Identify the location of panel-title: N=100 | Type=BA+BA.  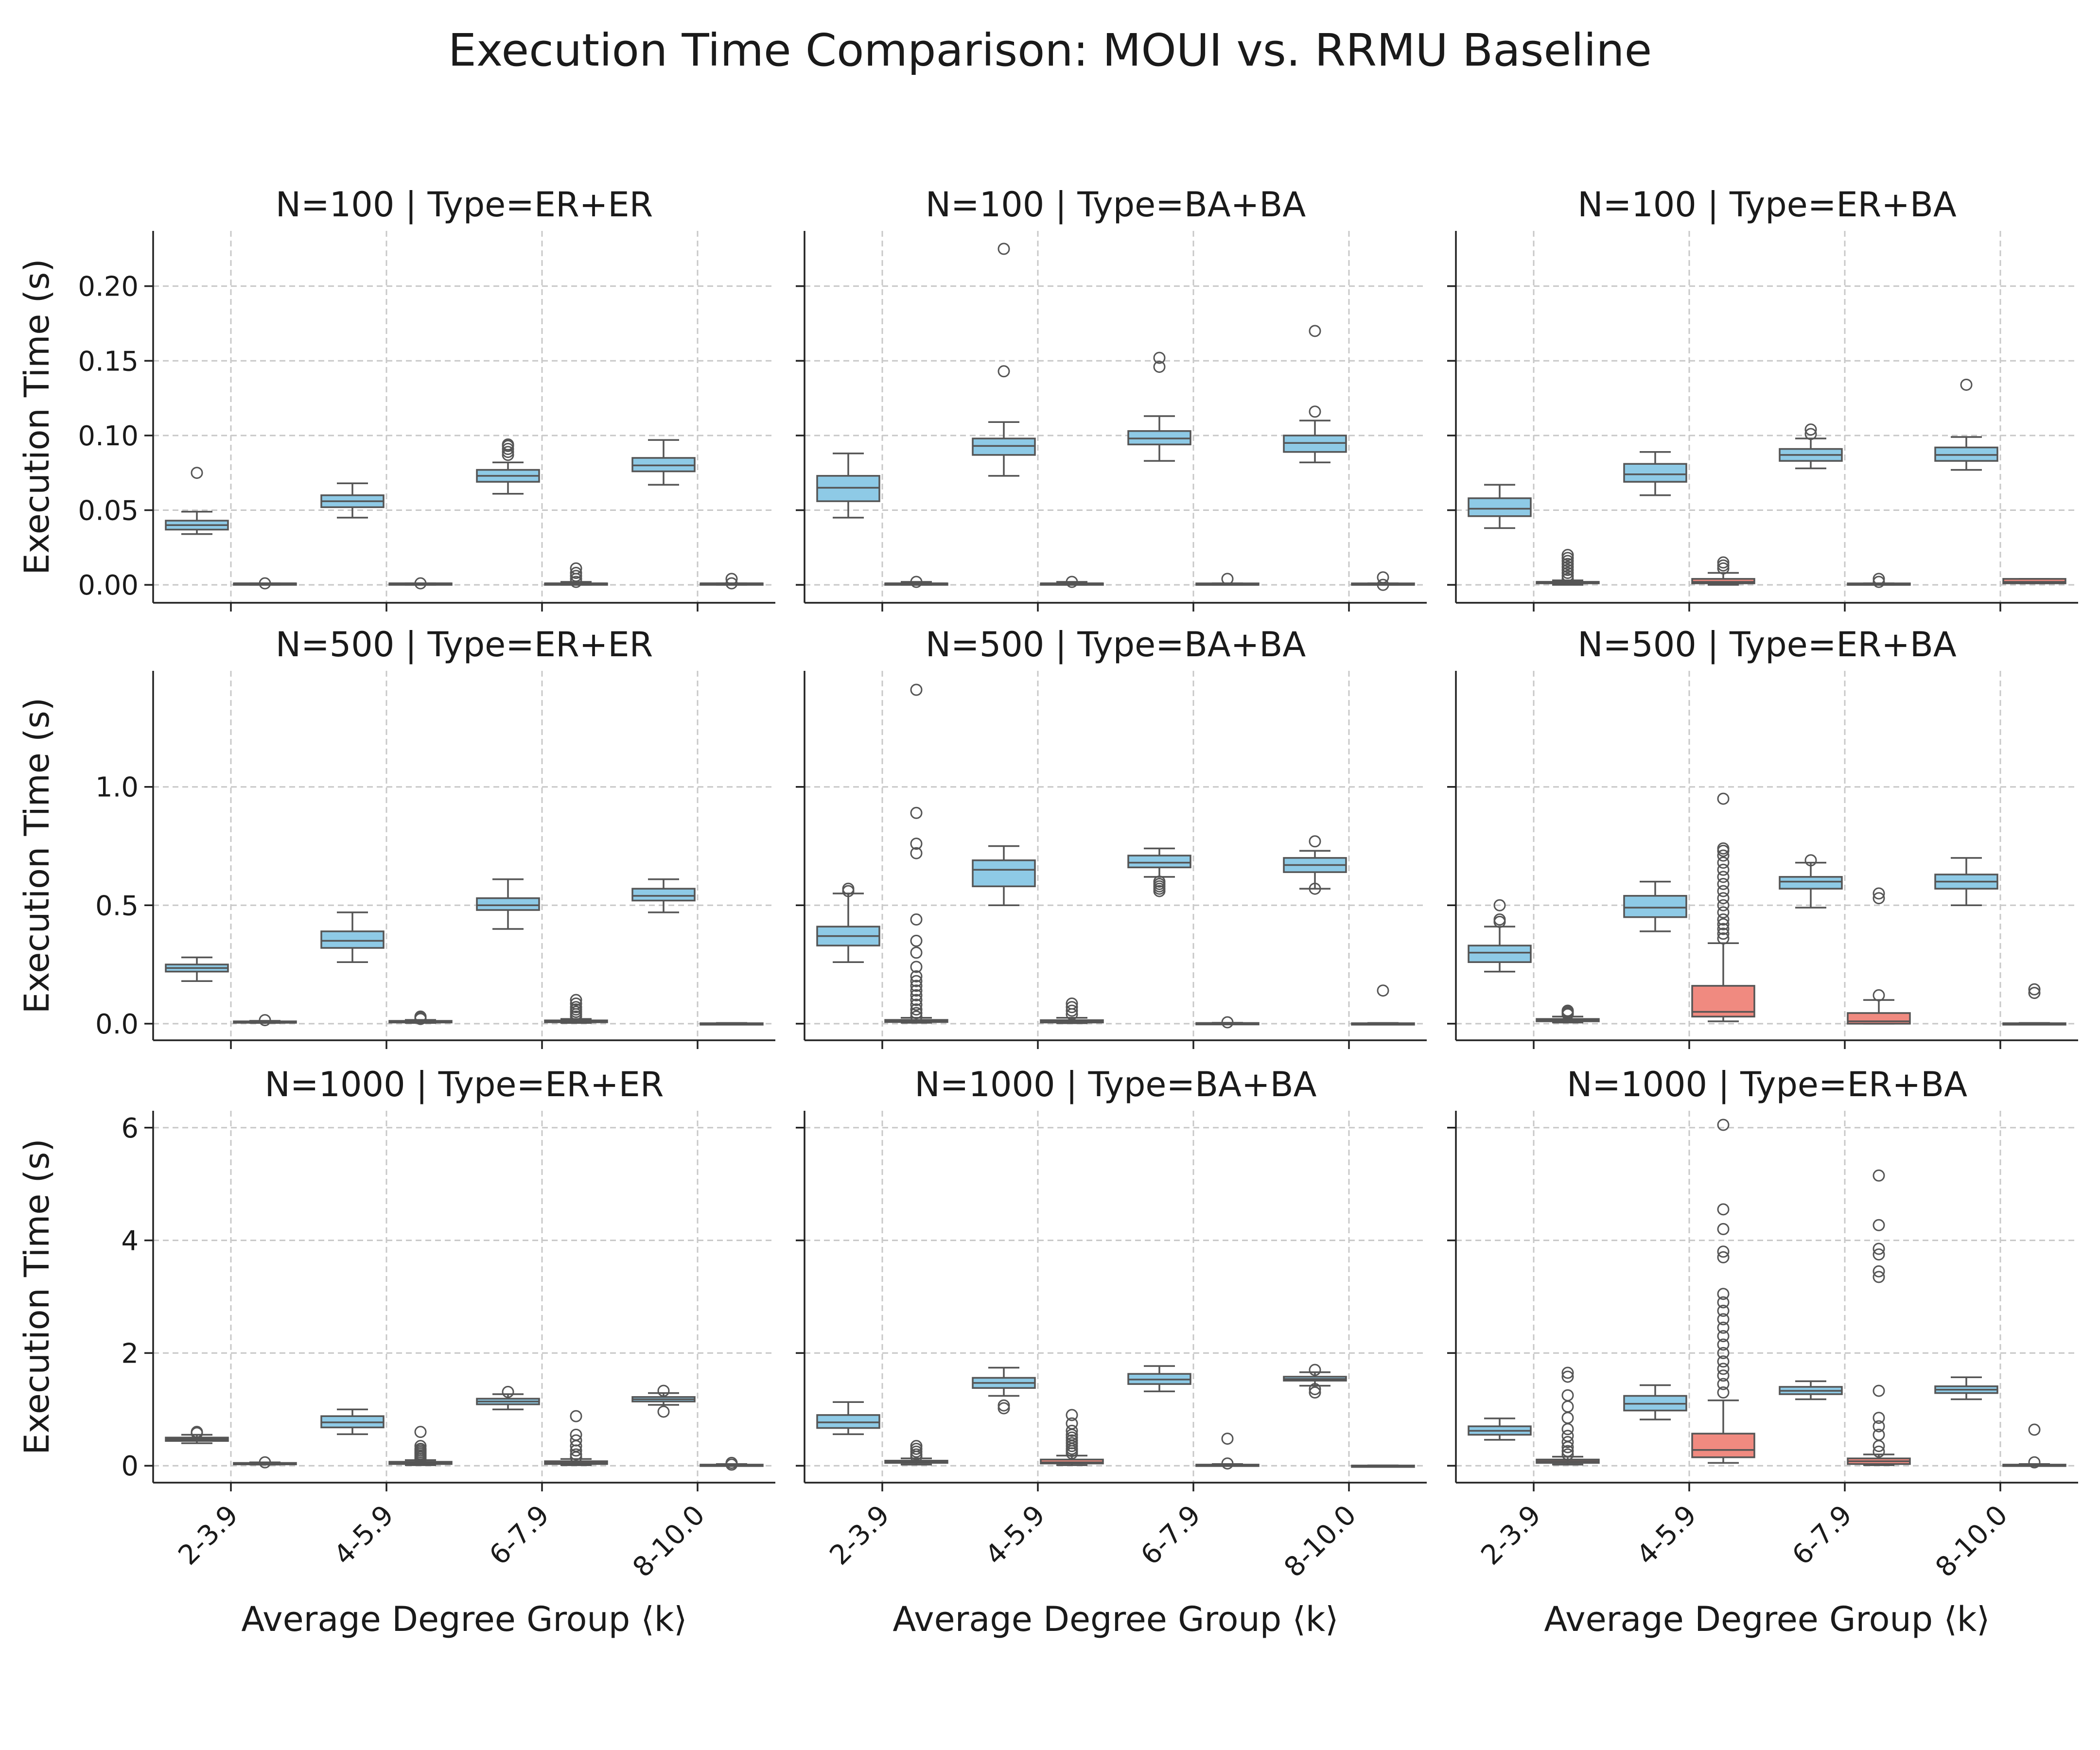
(1116, 205).